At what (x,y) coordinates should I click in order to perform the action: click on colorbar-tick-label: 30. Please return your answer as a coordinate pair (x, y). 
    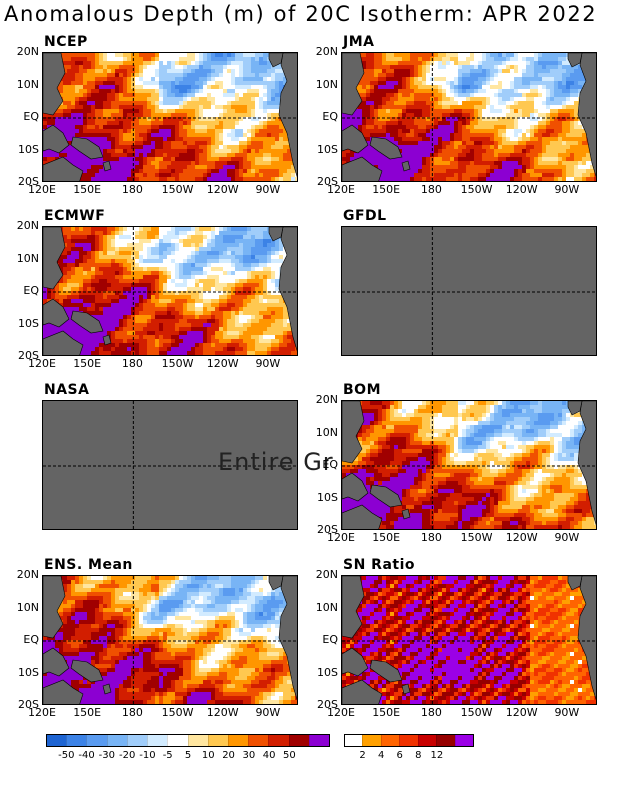
    Looking at the image, I should click on (249, 755).